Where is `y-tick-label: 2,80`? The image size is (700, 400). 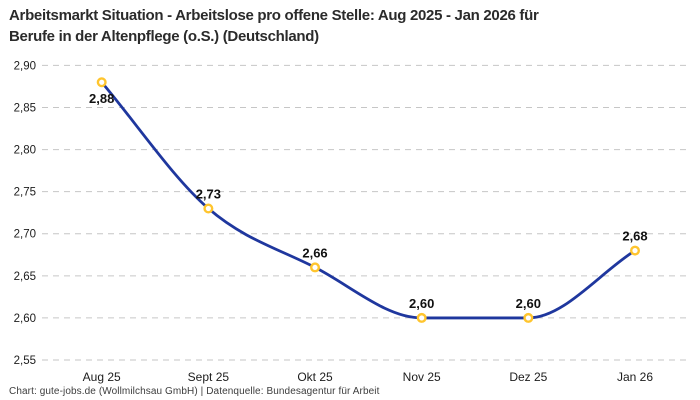 y-tick-label: 2,80 is located at coordinates (25, 151).